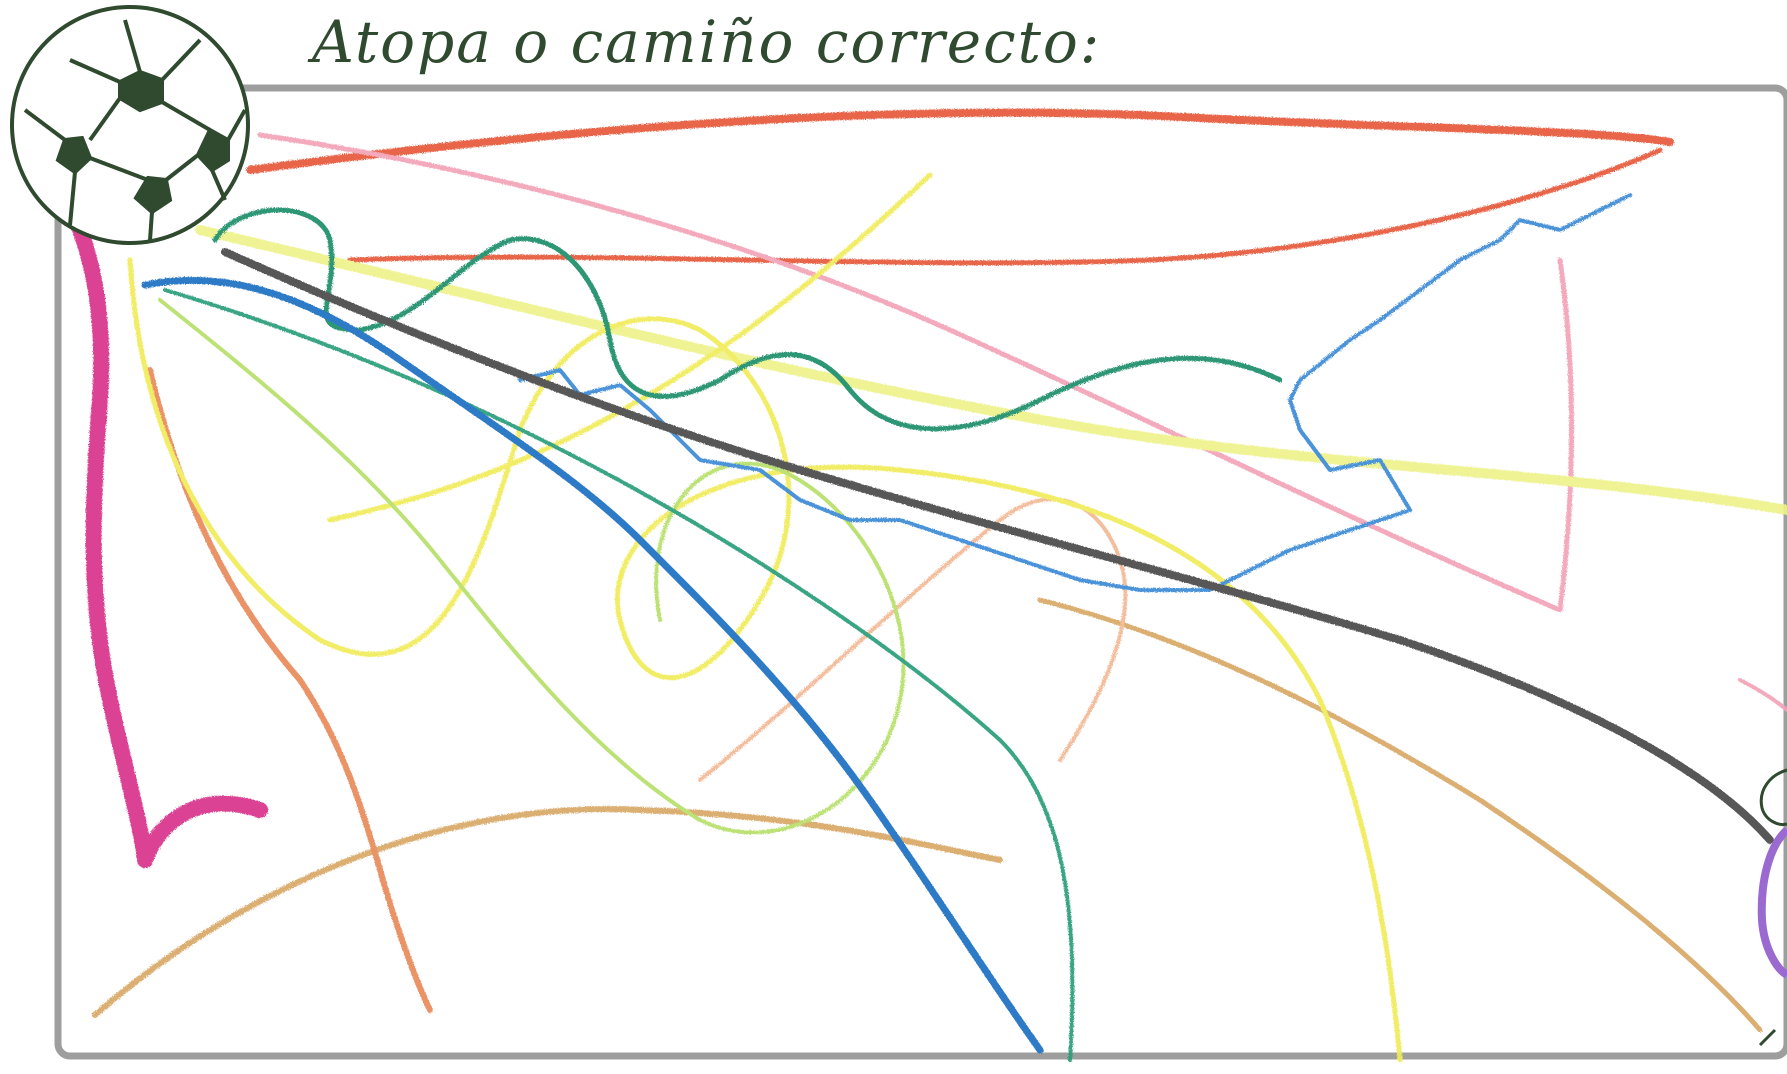 This screenshot has height=1074, width=1787. I want to click on goal-figure-icon, so click(1772, 907).